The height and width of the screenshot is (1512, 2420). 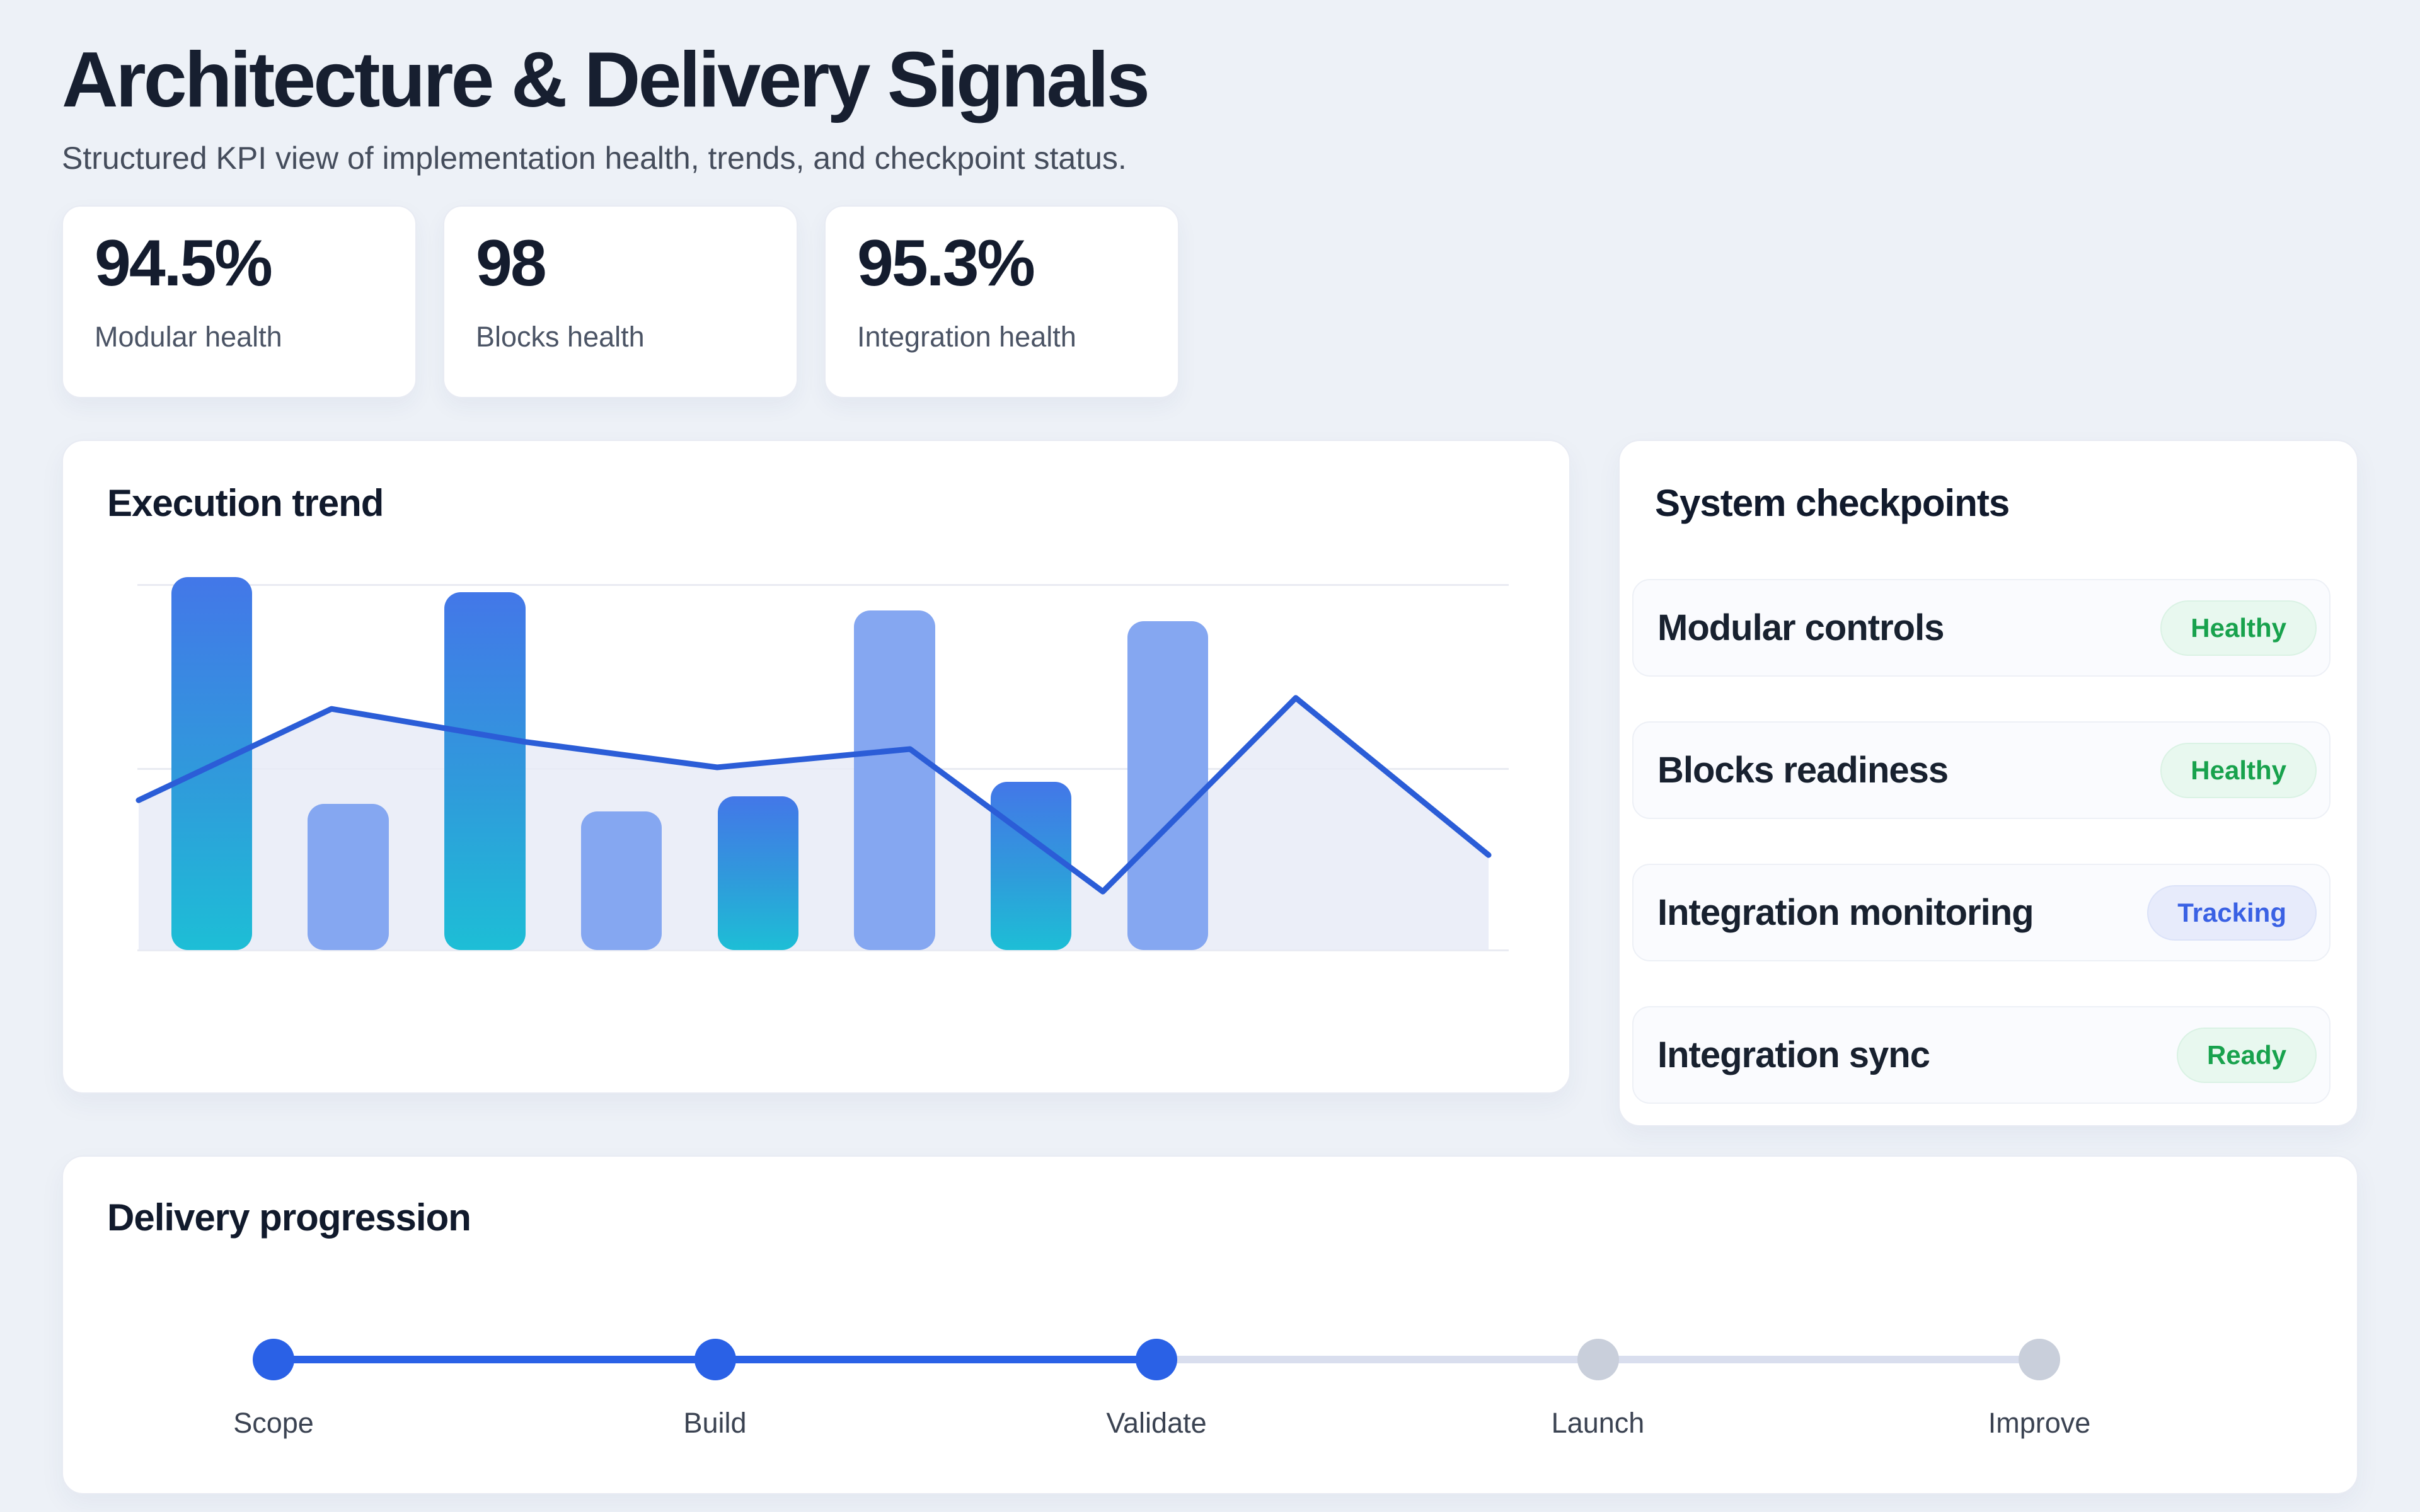 I want to click on kpi-value: 94.5%, so click(x=184, y=263).